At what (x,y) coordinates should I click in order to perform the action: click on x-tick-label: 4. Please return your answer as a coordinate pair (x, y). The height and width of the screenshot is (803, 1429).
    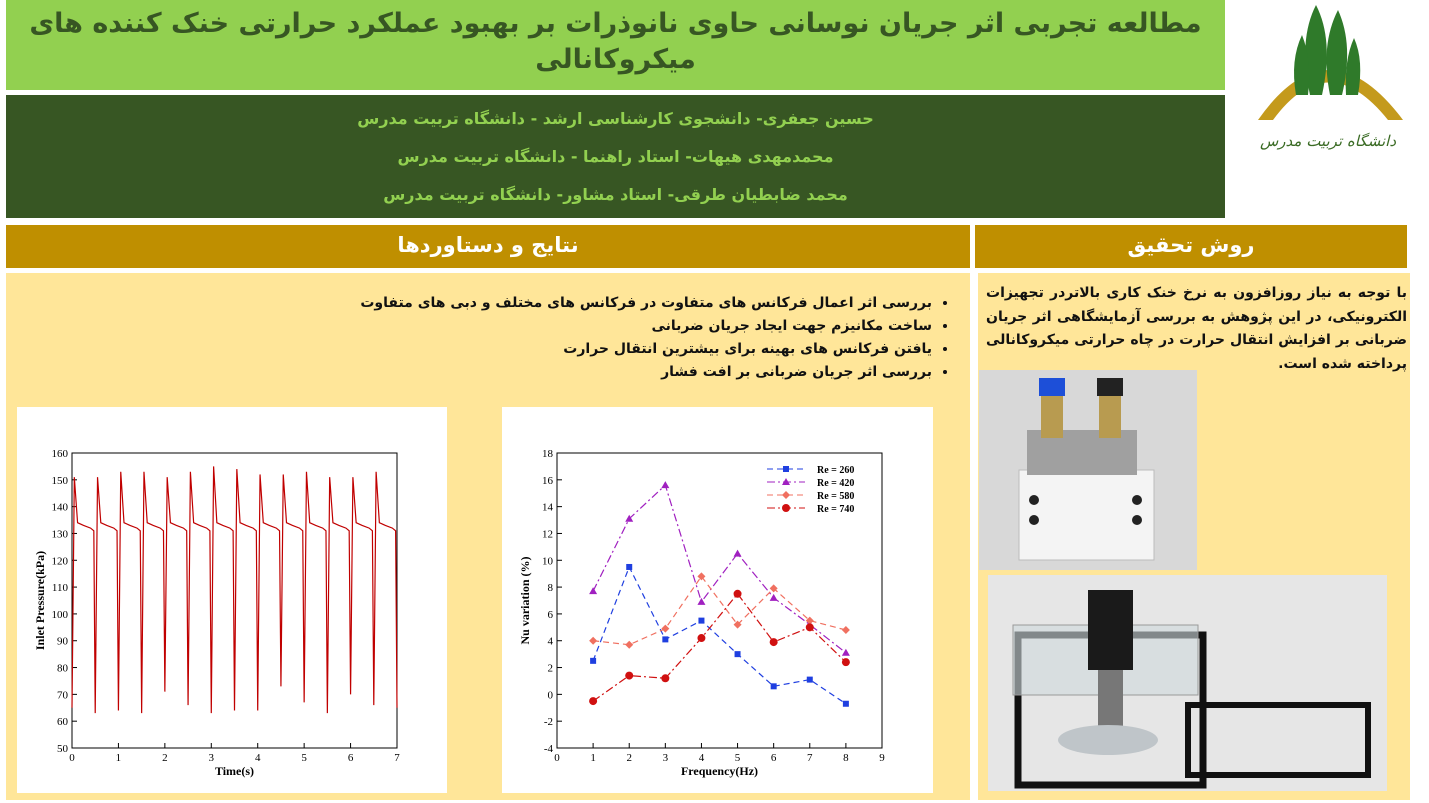
    Looking at the image, I should click on (702, 758).